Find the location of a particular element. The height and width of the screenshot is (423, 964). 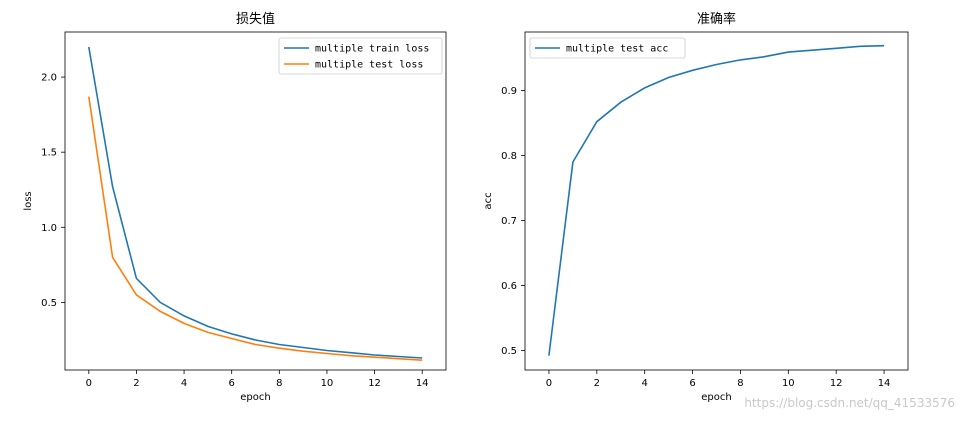

y-tick-label: 1.5 is located at coordinates (49, 153).